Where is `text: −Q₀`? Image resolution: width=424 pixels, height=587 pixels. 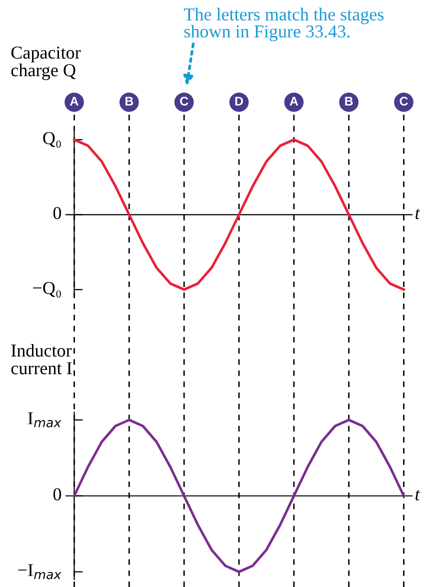
text: −Q₀ is located at coordinates (47, 290).